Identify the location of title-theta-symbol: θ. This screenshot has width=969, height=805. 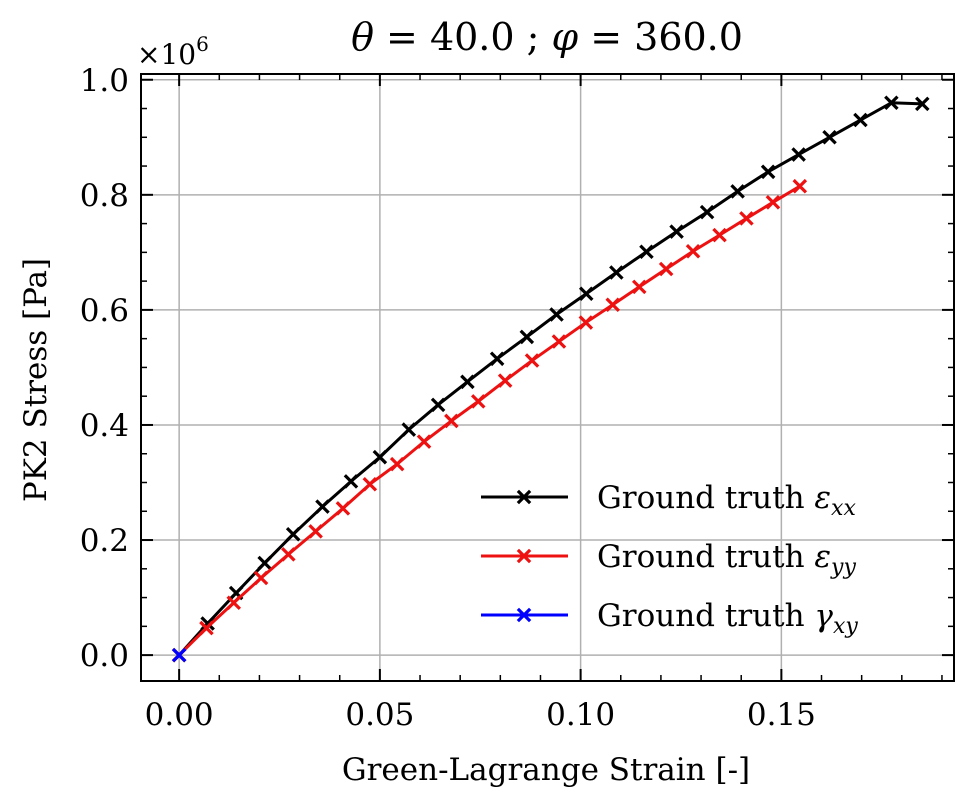
(362, 37).